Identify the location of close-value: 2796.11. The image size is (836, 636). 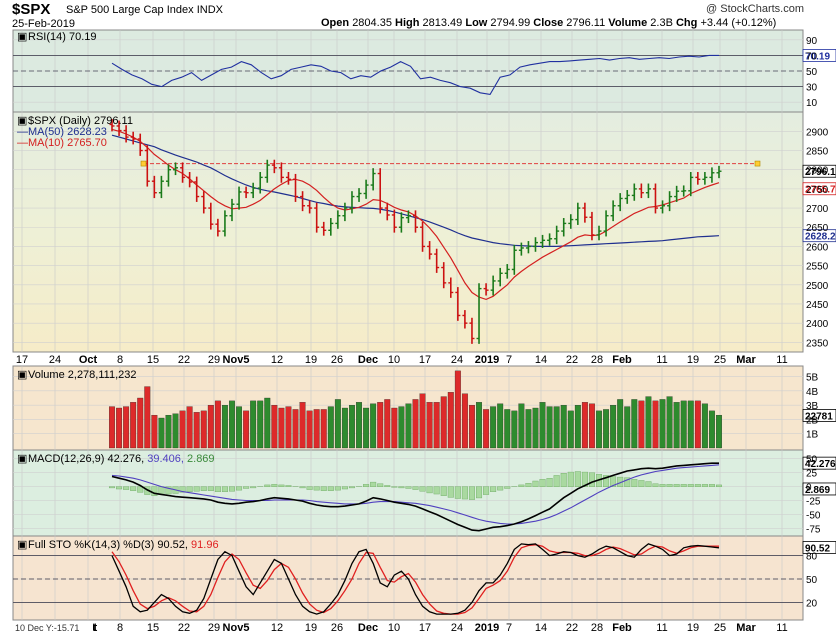
(586, 23).